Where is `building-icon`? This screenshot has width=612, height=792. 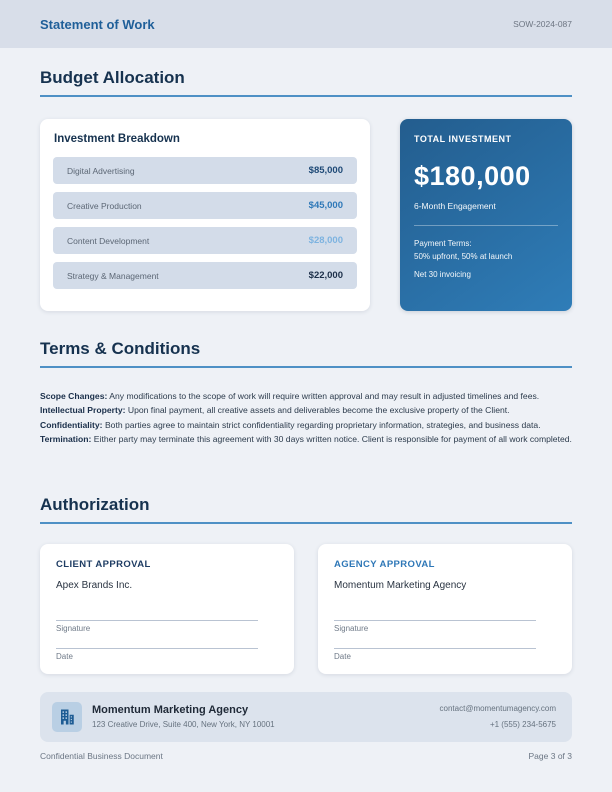
building-icon is located at coordinates (67, 717).